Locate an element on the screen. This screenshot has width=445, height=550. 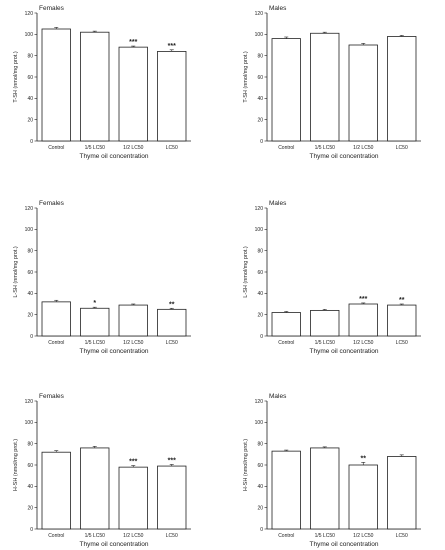
panel-title: Males is located at coordinates (278, 396).